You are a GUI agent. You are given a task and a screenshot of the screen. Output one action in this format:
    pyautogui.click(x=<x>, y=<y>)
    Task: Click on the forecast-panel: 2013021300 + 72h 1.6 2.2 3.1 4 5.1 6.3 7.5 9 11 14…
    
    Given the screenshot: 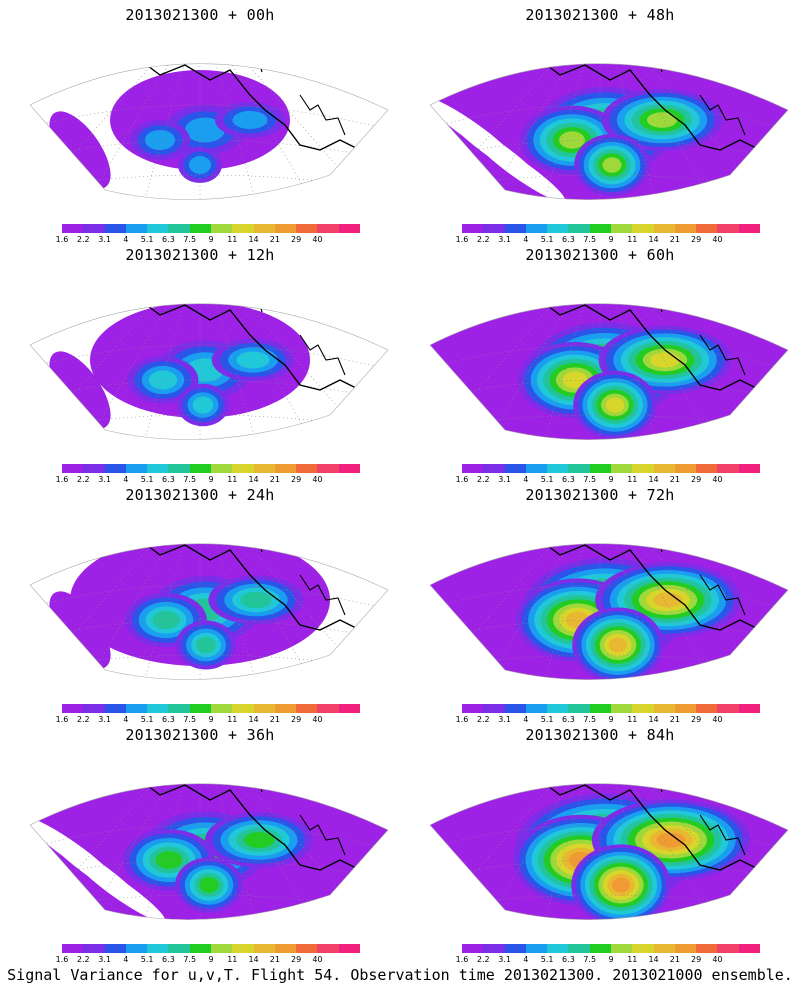 What is the action you would take?
    pyautogui.click(x=600, y=602)
    